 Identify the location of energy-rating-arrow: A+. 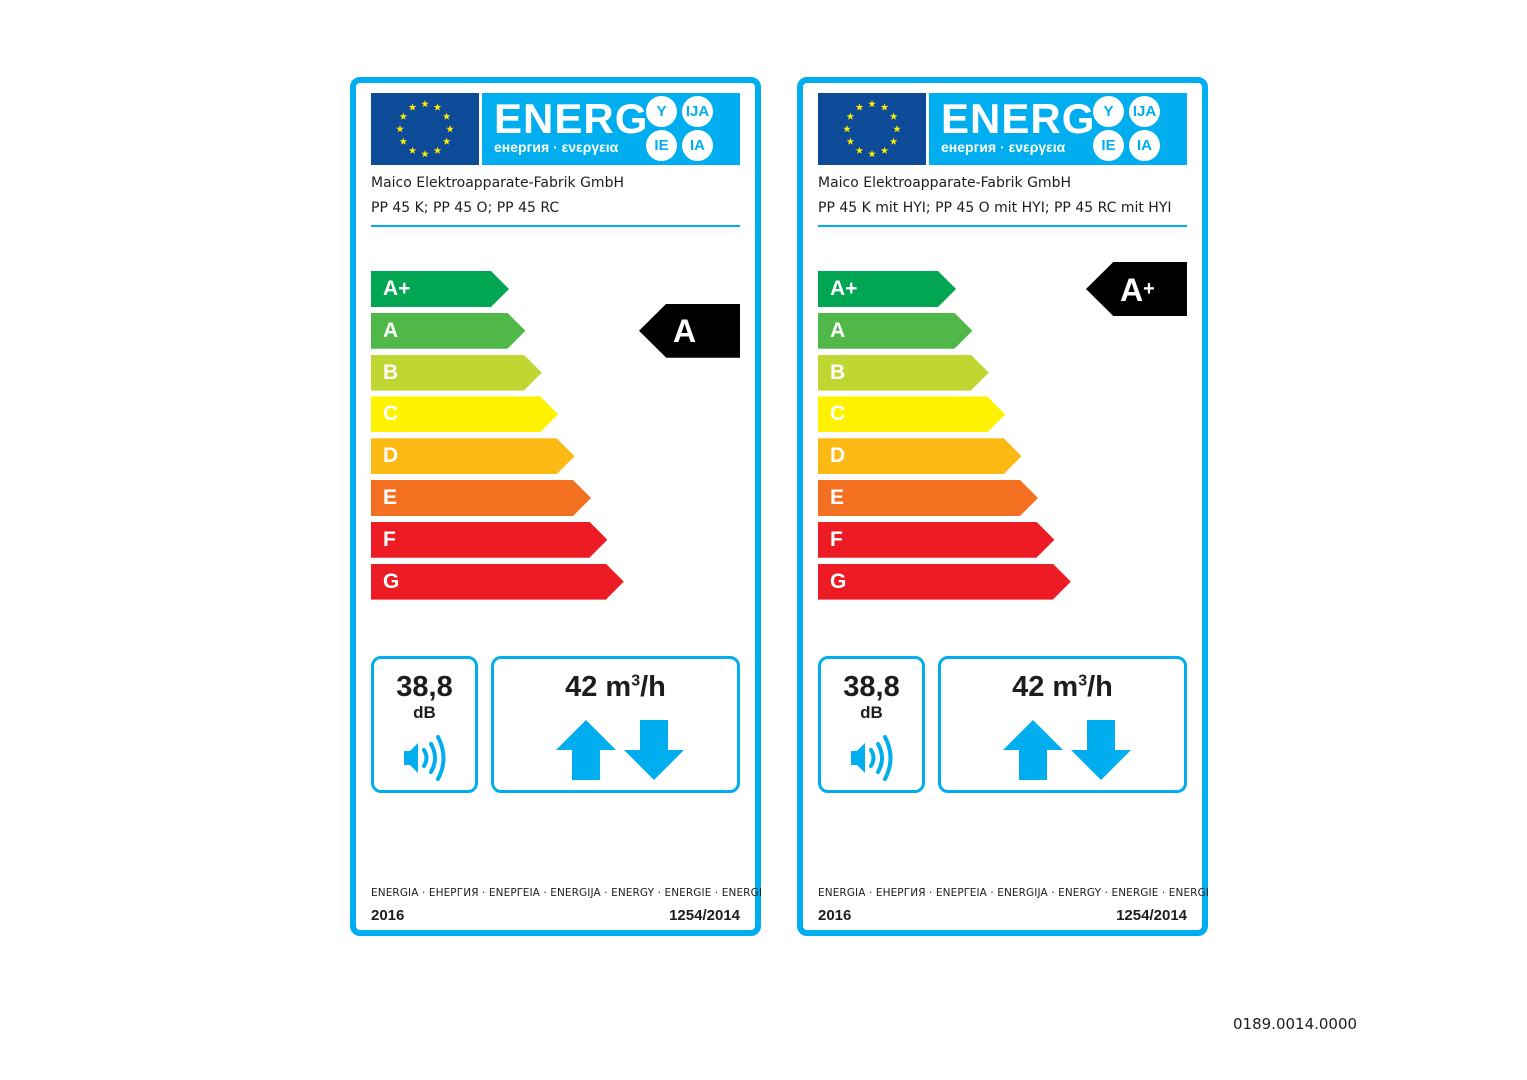
(1136, 289).